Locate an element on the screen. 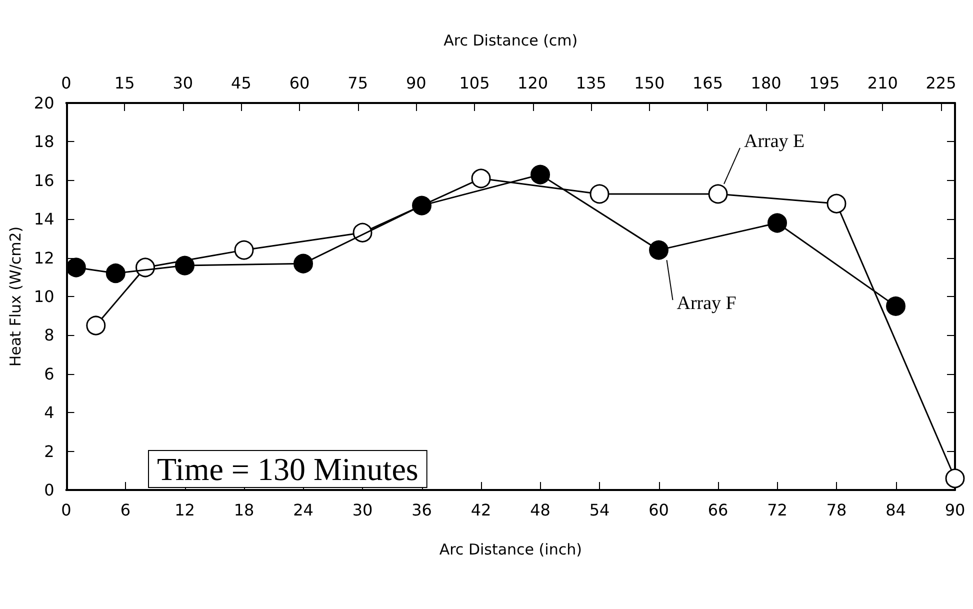 The height and width of the screenshot is (609, 973). y-tick-label: 4 is located at coordinates (49, 412).